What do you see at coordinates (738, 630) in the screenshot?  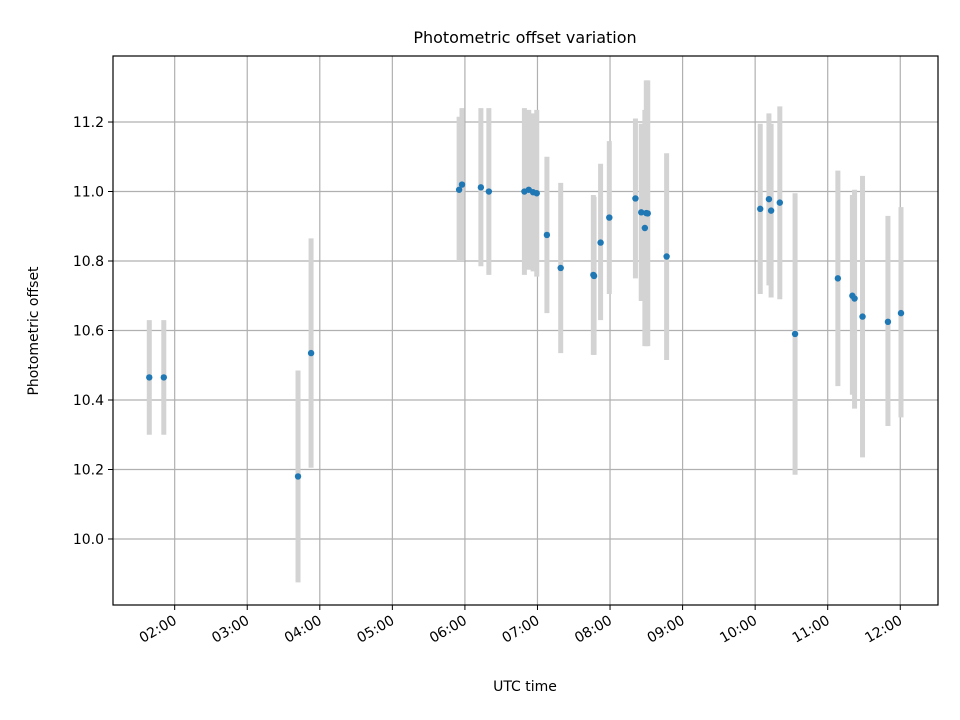 I see `x-tick-label: 10:00` at bounding box center [738, 630].